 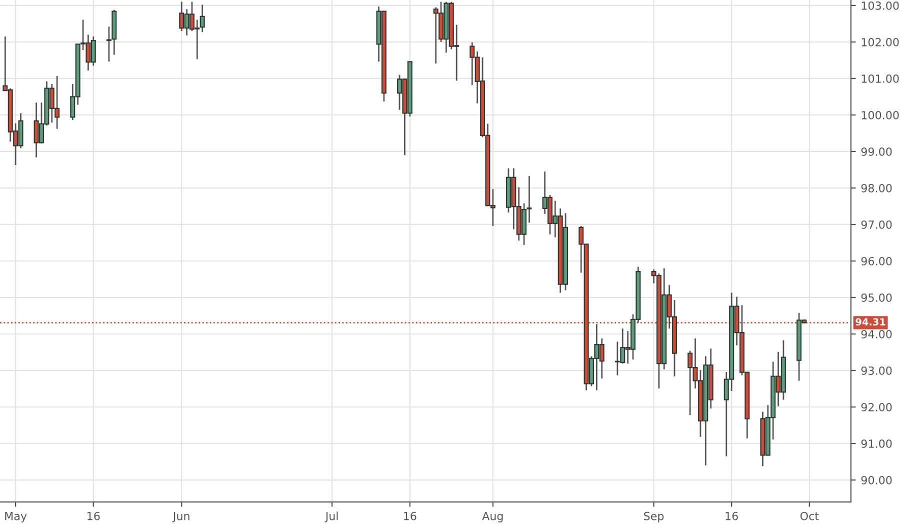 What do you see at coordinates (654, 517) in the screenshot?
I see `x-tick-label: Sep` at bounding box center [654, 517].